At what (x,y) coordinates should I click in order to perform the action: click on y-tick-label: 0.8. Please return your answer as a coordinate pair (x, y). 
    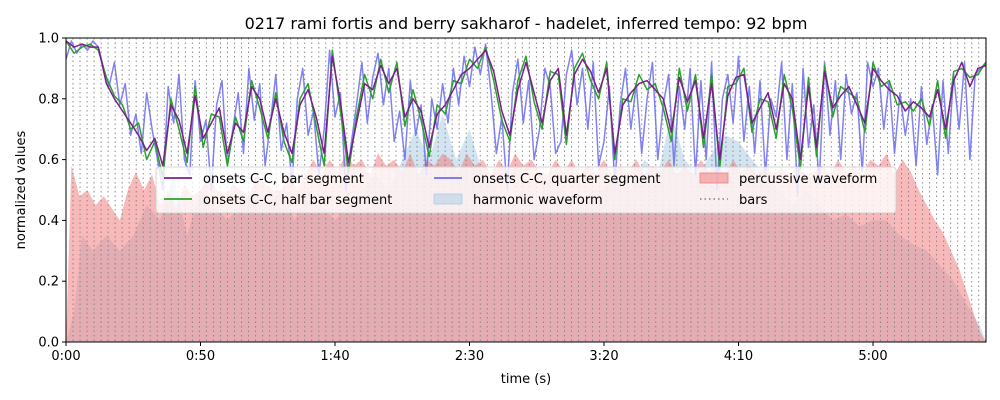
    Looking at the image, I should click on (48, 99).